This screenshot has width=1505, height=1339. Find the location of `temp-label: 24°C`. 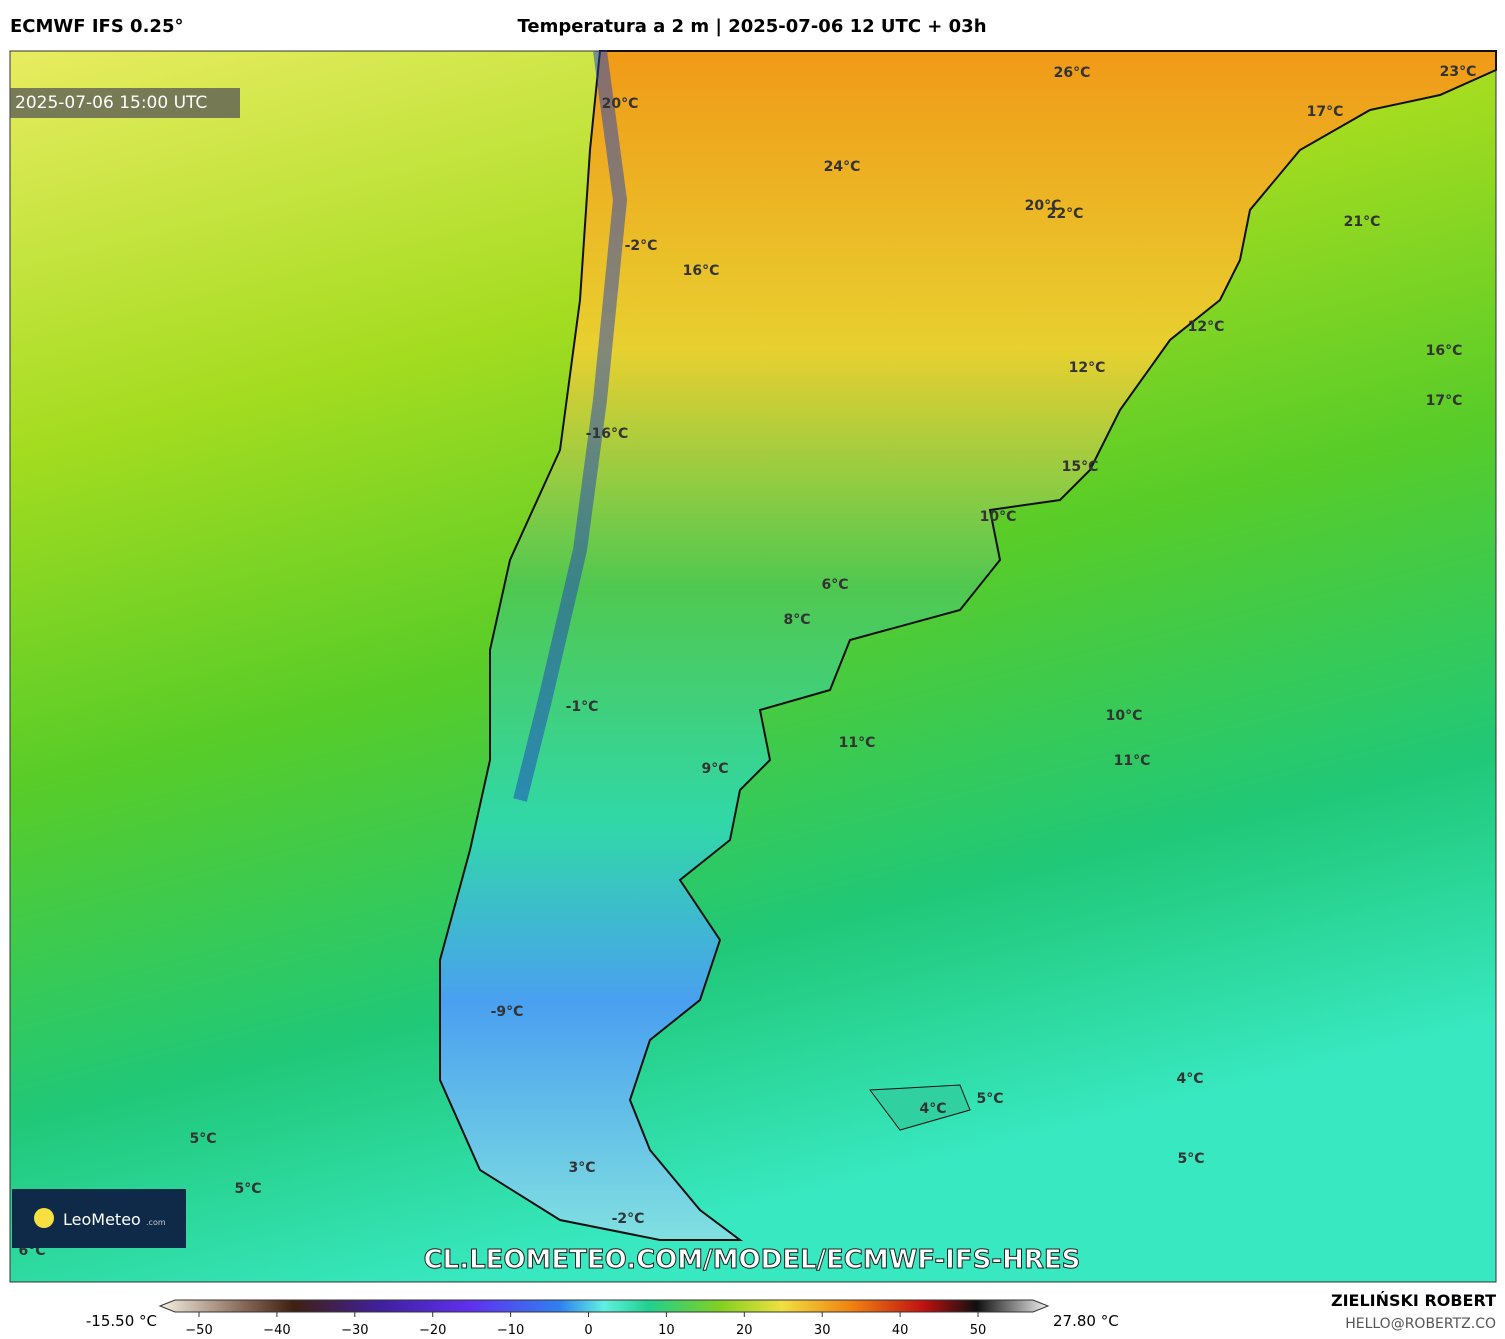

temp-label: 24°C is located at coordinates (842, 167).